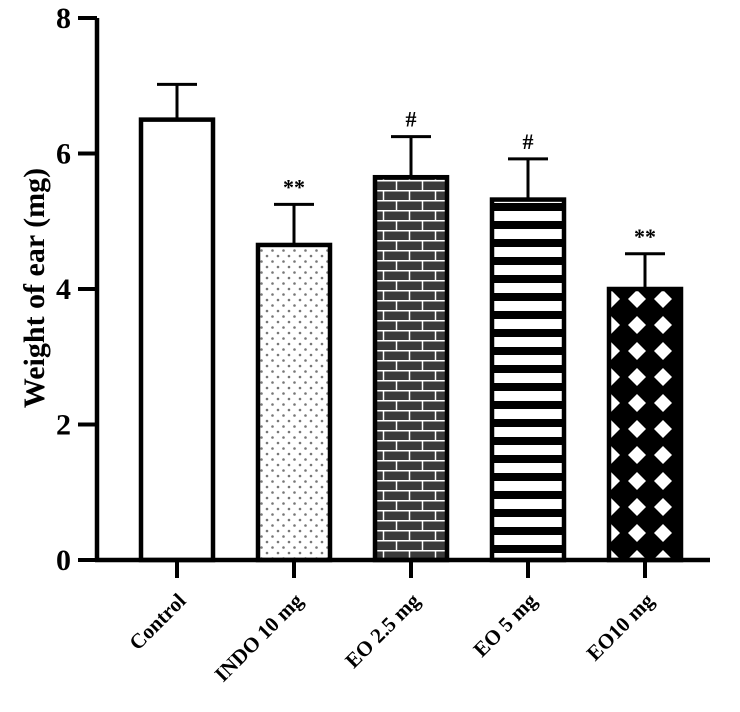 This screenshot has width=740, height=712. What do you see at coordinates (259, 637) in the screenshot?
I see `x-tick-label: INDO 10 mg` at bounding box center [259, 637].